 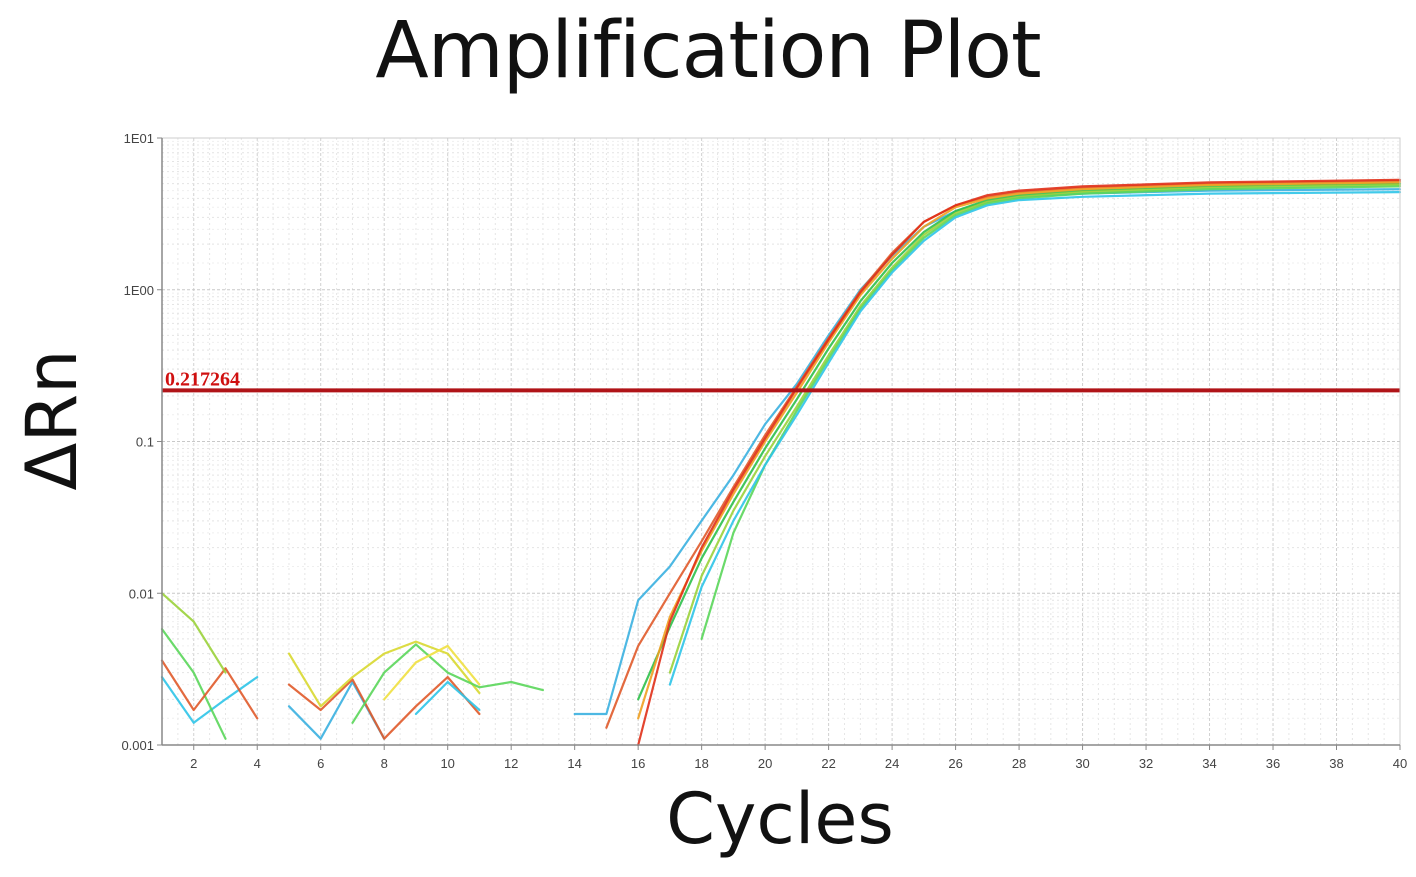 I want to click on x-tick-label: 4, so click(x=257, y=763).